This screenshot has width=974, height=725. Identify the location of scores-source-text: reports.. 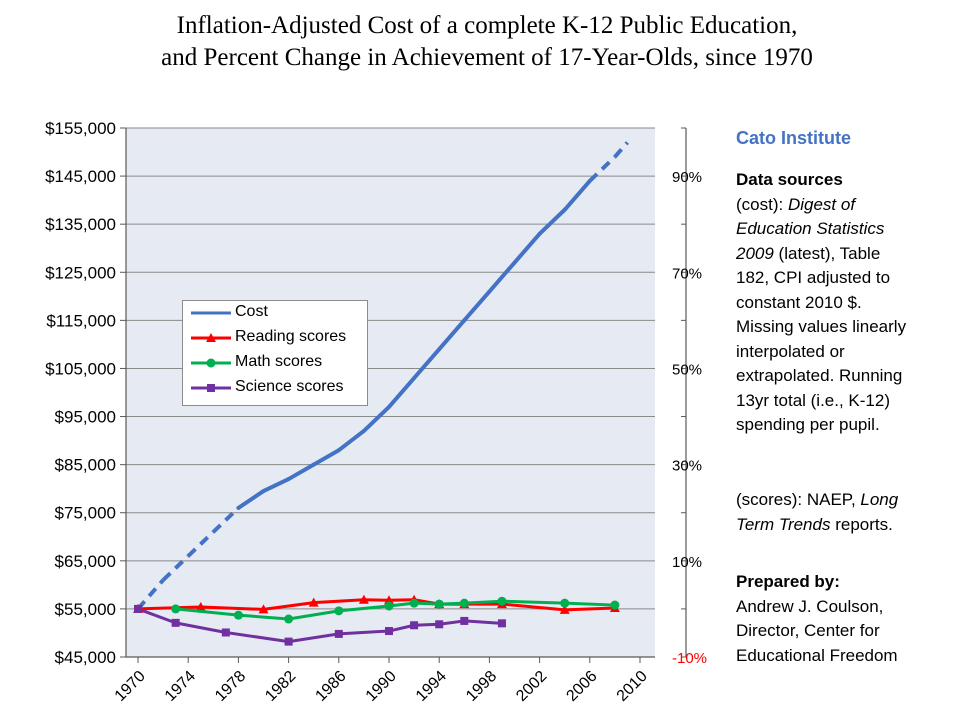
(861, 524).